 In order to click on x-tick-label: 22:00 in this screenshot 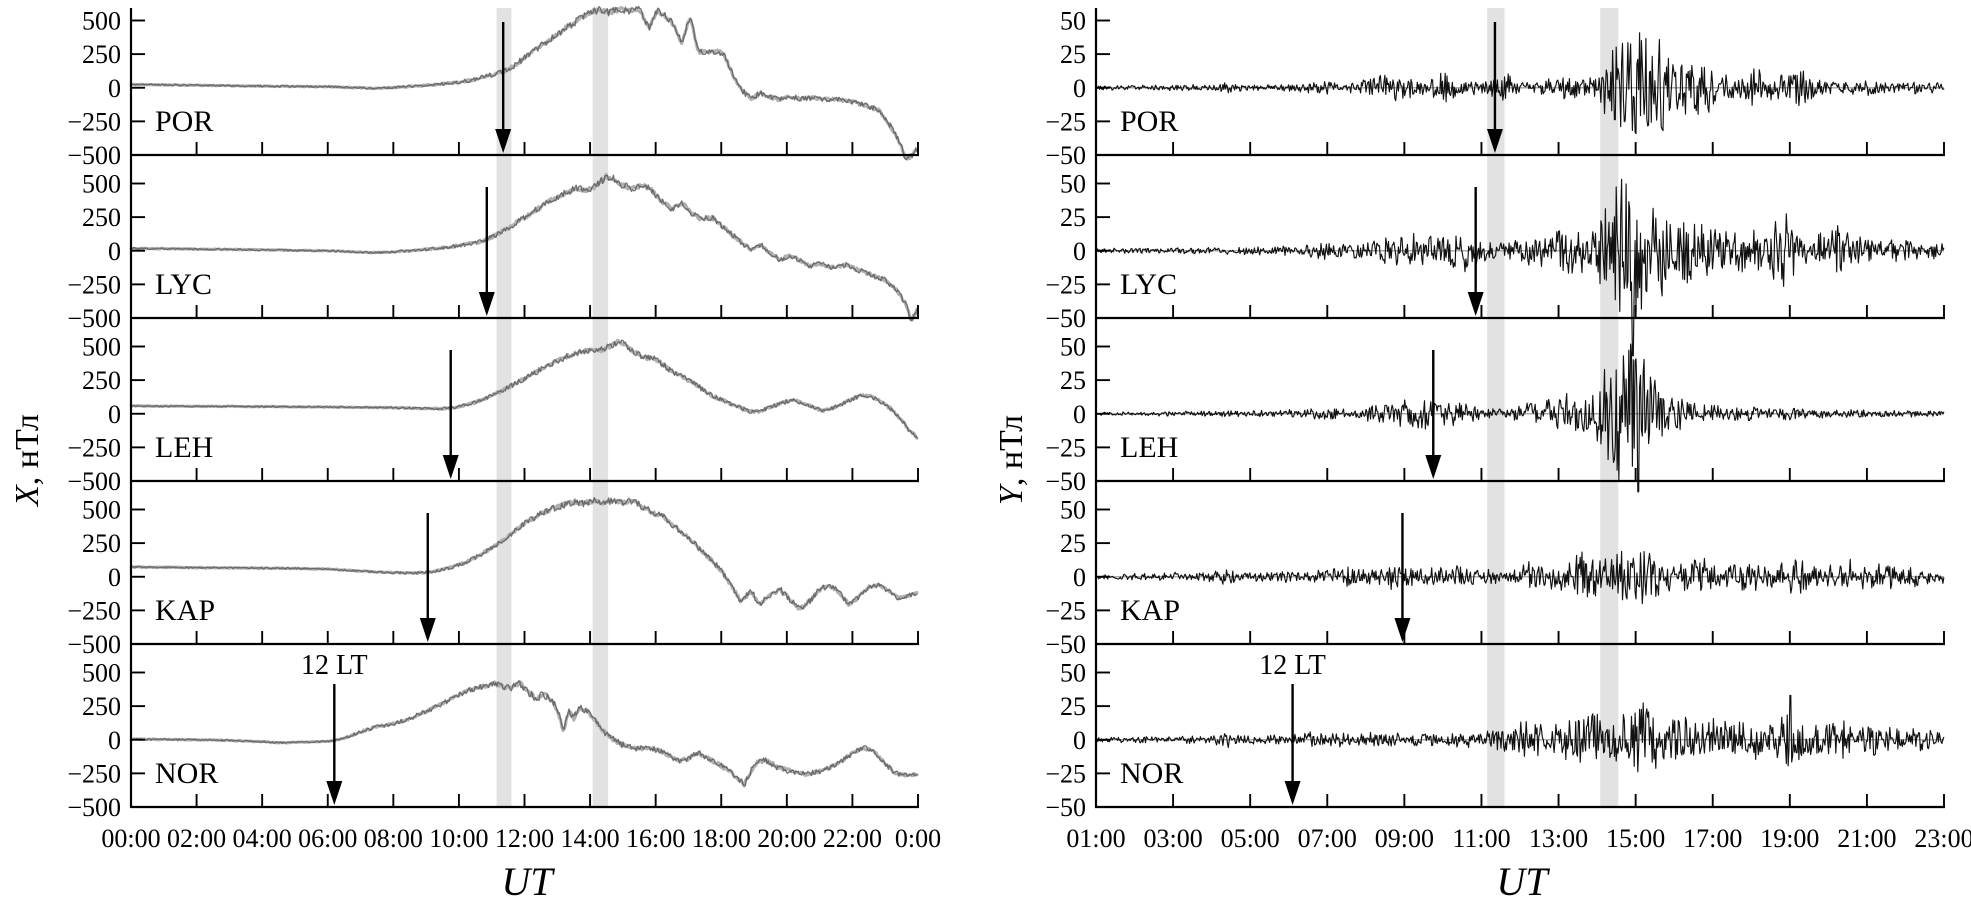, I will do `click(852, 838)`.